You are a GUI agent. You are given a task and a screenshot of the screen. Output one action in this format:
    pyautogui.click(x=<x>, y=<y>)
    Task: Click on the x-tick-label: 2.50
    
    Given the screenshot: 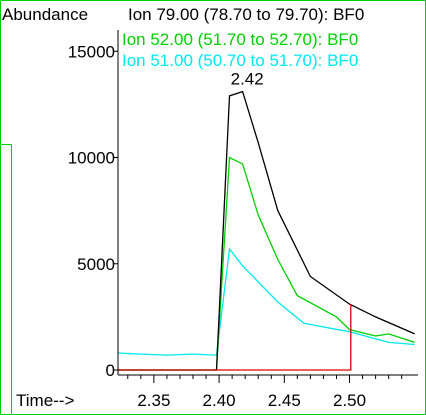 What is the action you would take?
    pyautogui.click(x=349, y=400)
    